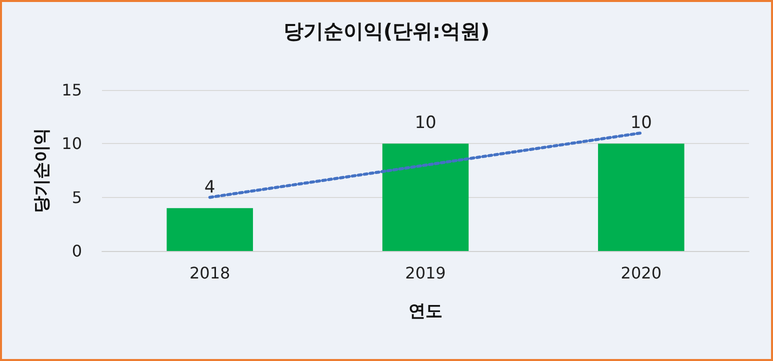 This screenshot has width=773, height=361. I want to click on y-tick-label: 5, so click(77, 197).